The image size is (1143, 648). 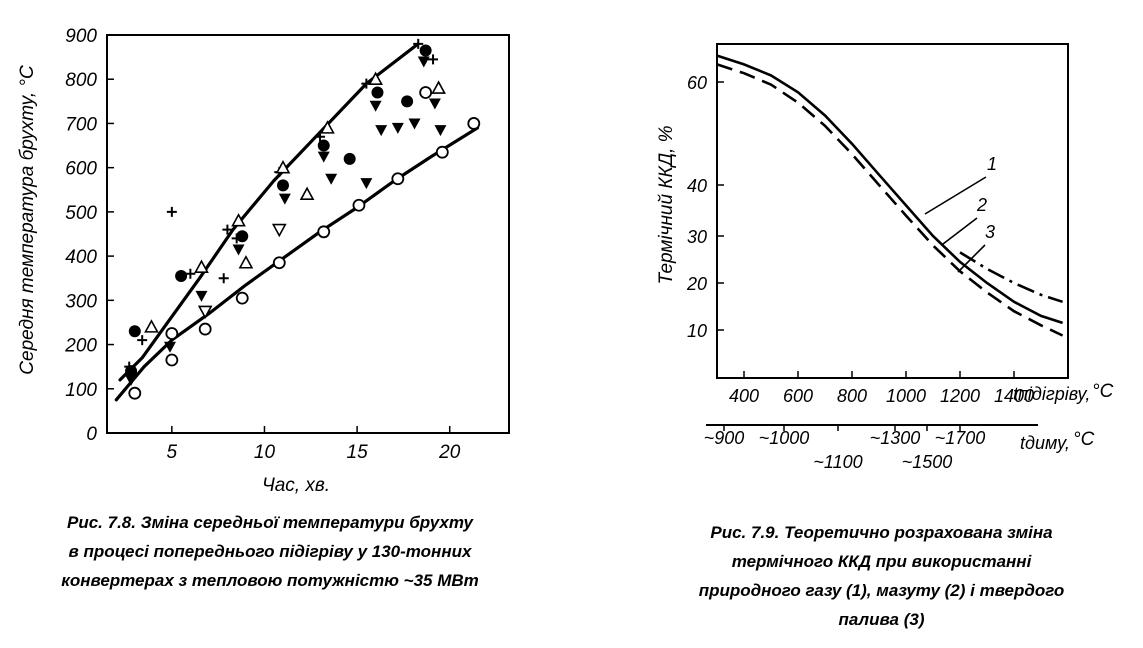 I want to click on y-tick-label: 10, so click(x=697, y=331).